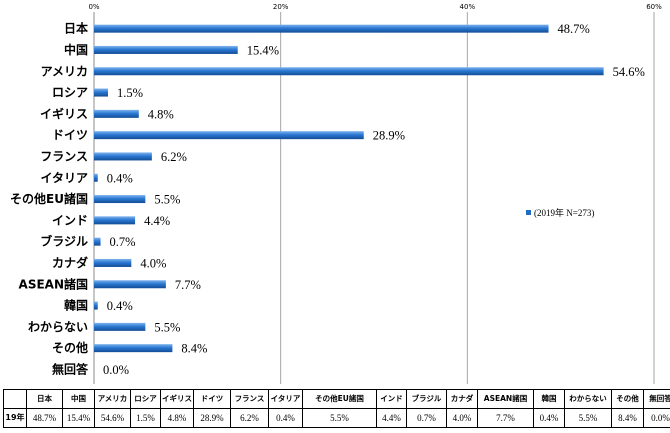 Image resolution: width=670 pixels, height=433 pixels. What do you see at coordinates (76, 49) in the screenshot?
I see `category-label: 中国` at bounding box center [76, 49].